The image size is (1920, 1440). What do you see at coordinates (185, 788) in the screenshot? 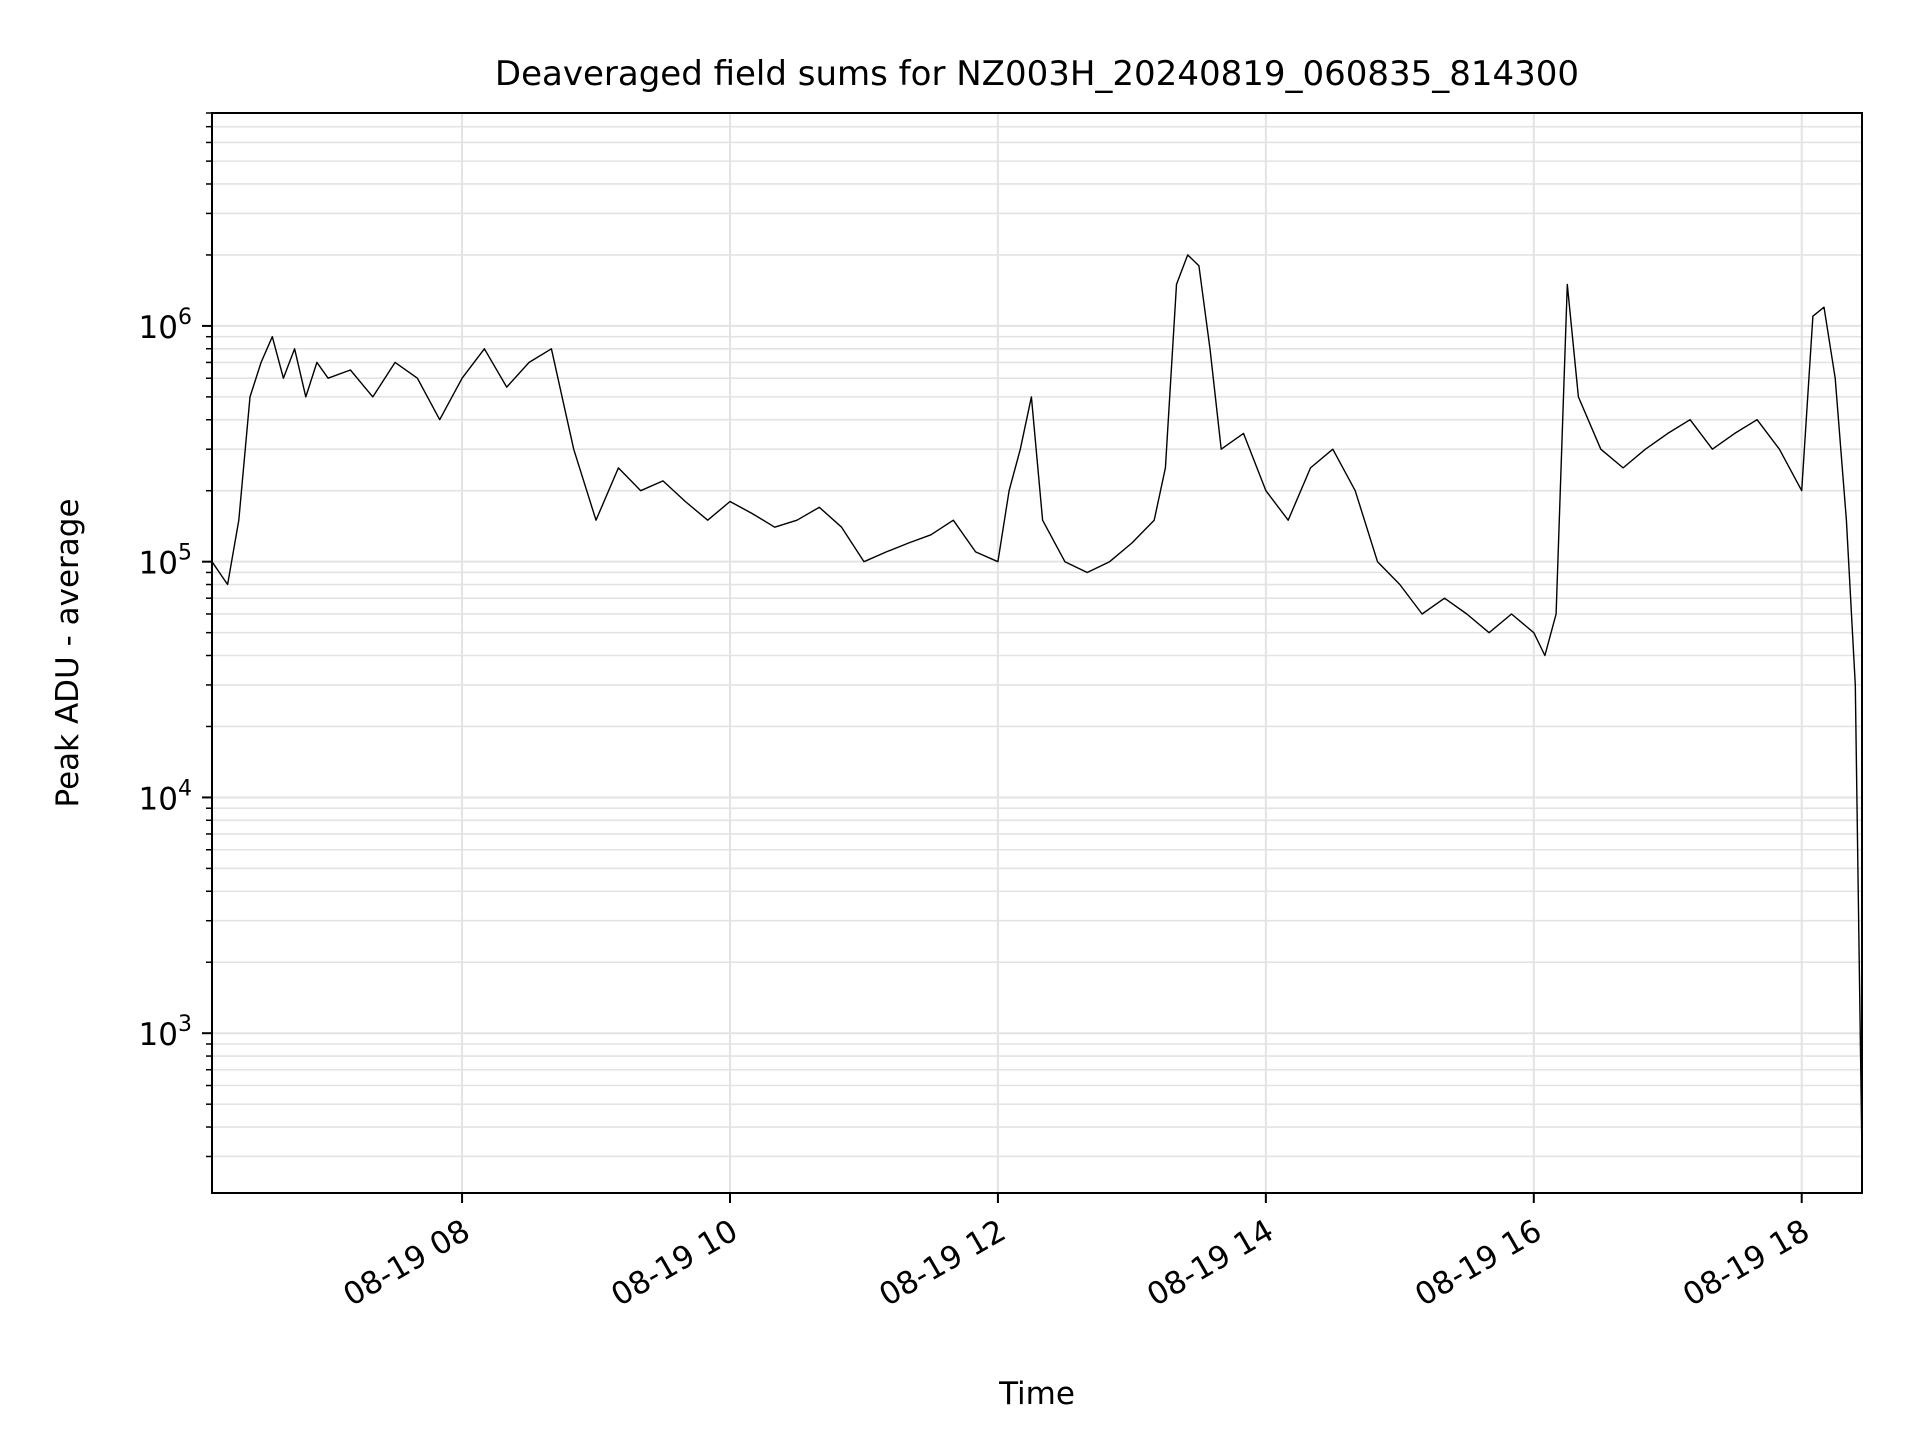
I see `y-tick-exponent: 4` at bounding box center [185, 788].